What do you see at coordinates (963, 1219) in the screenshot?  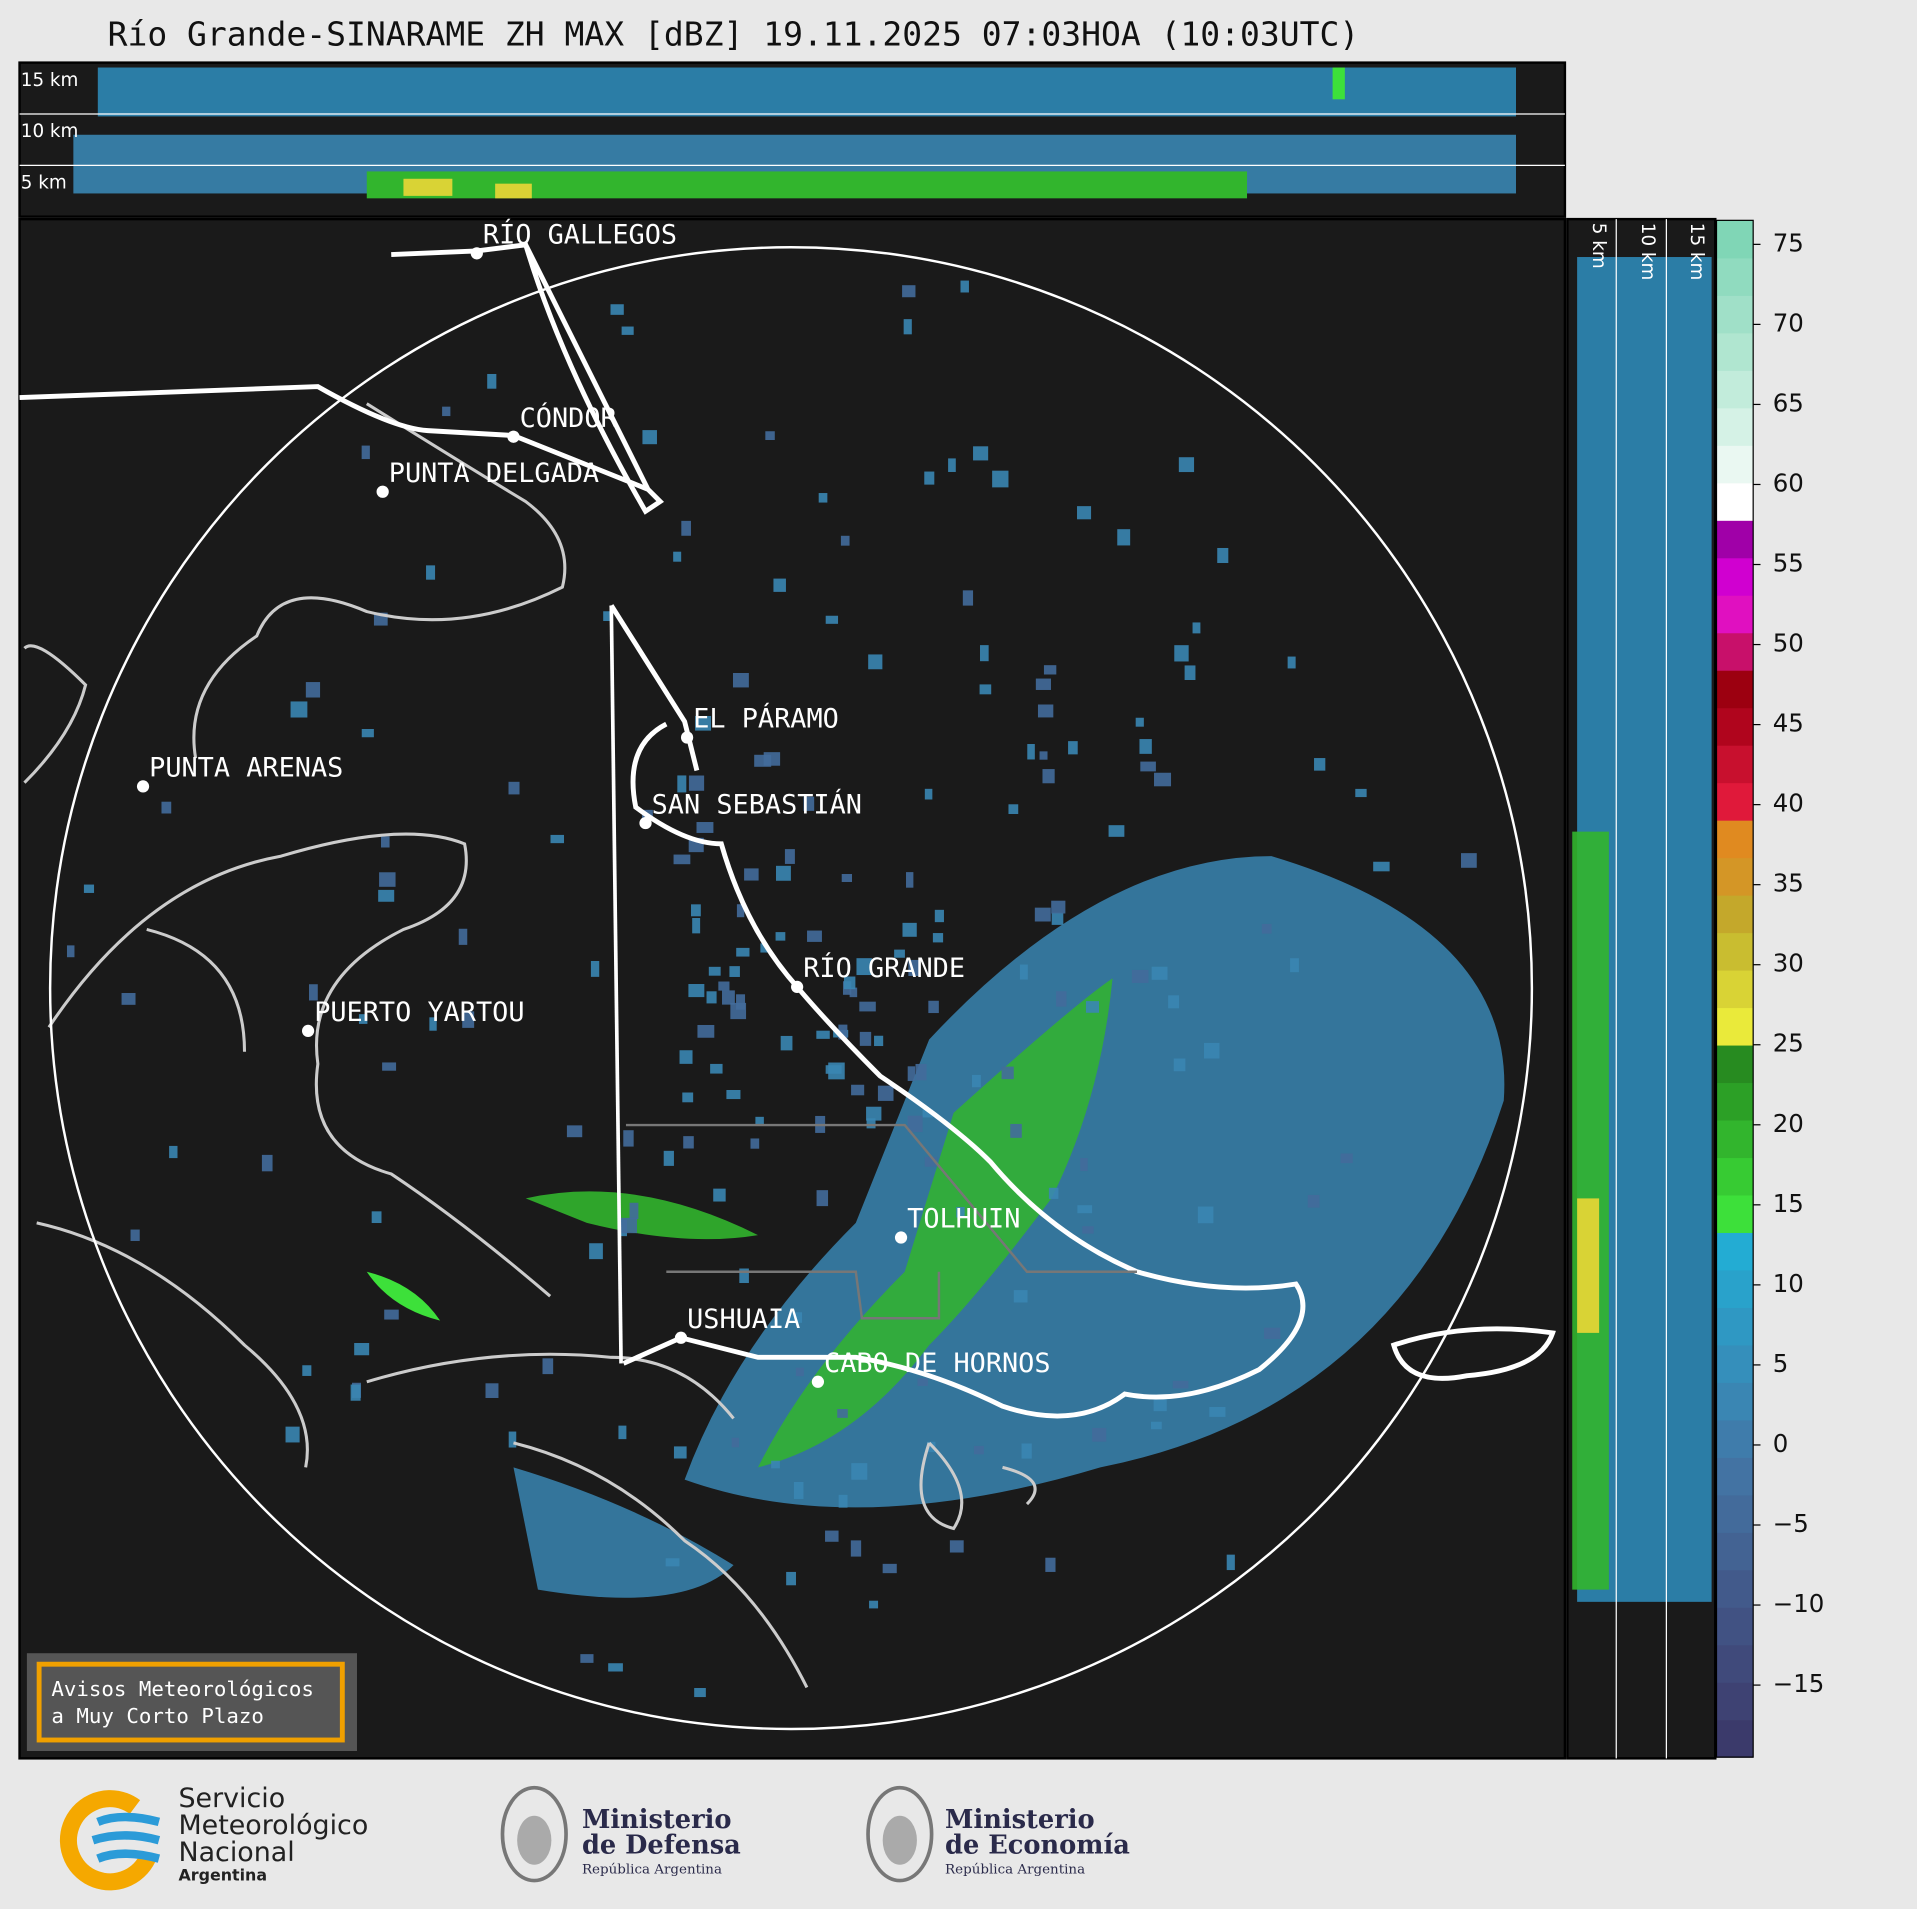 I see `place-label: TOLHUIN` at bounding box center [963, 1219].